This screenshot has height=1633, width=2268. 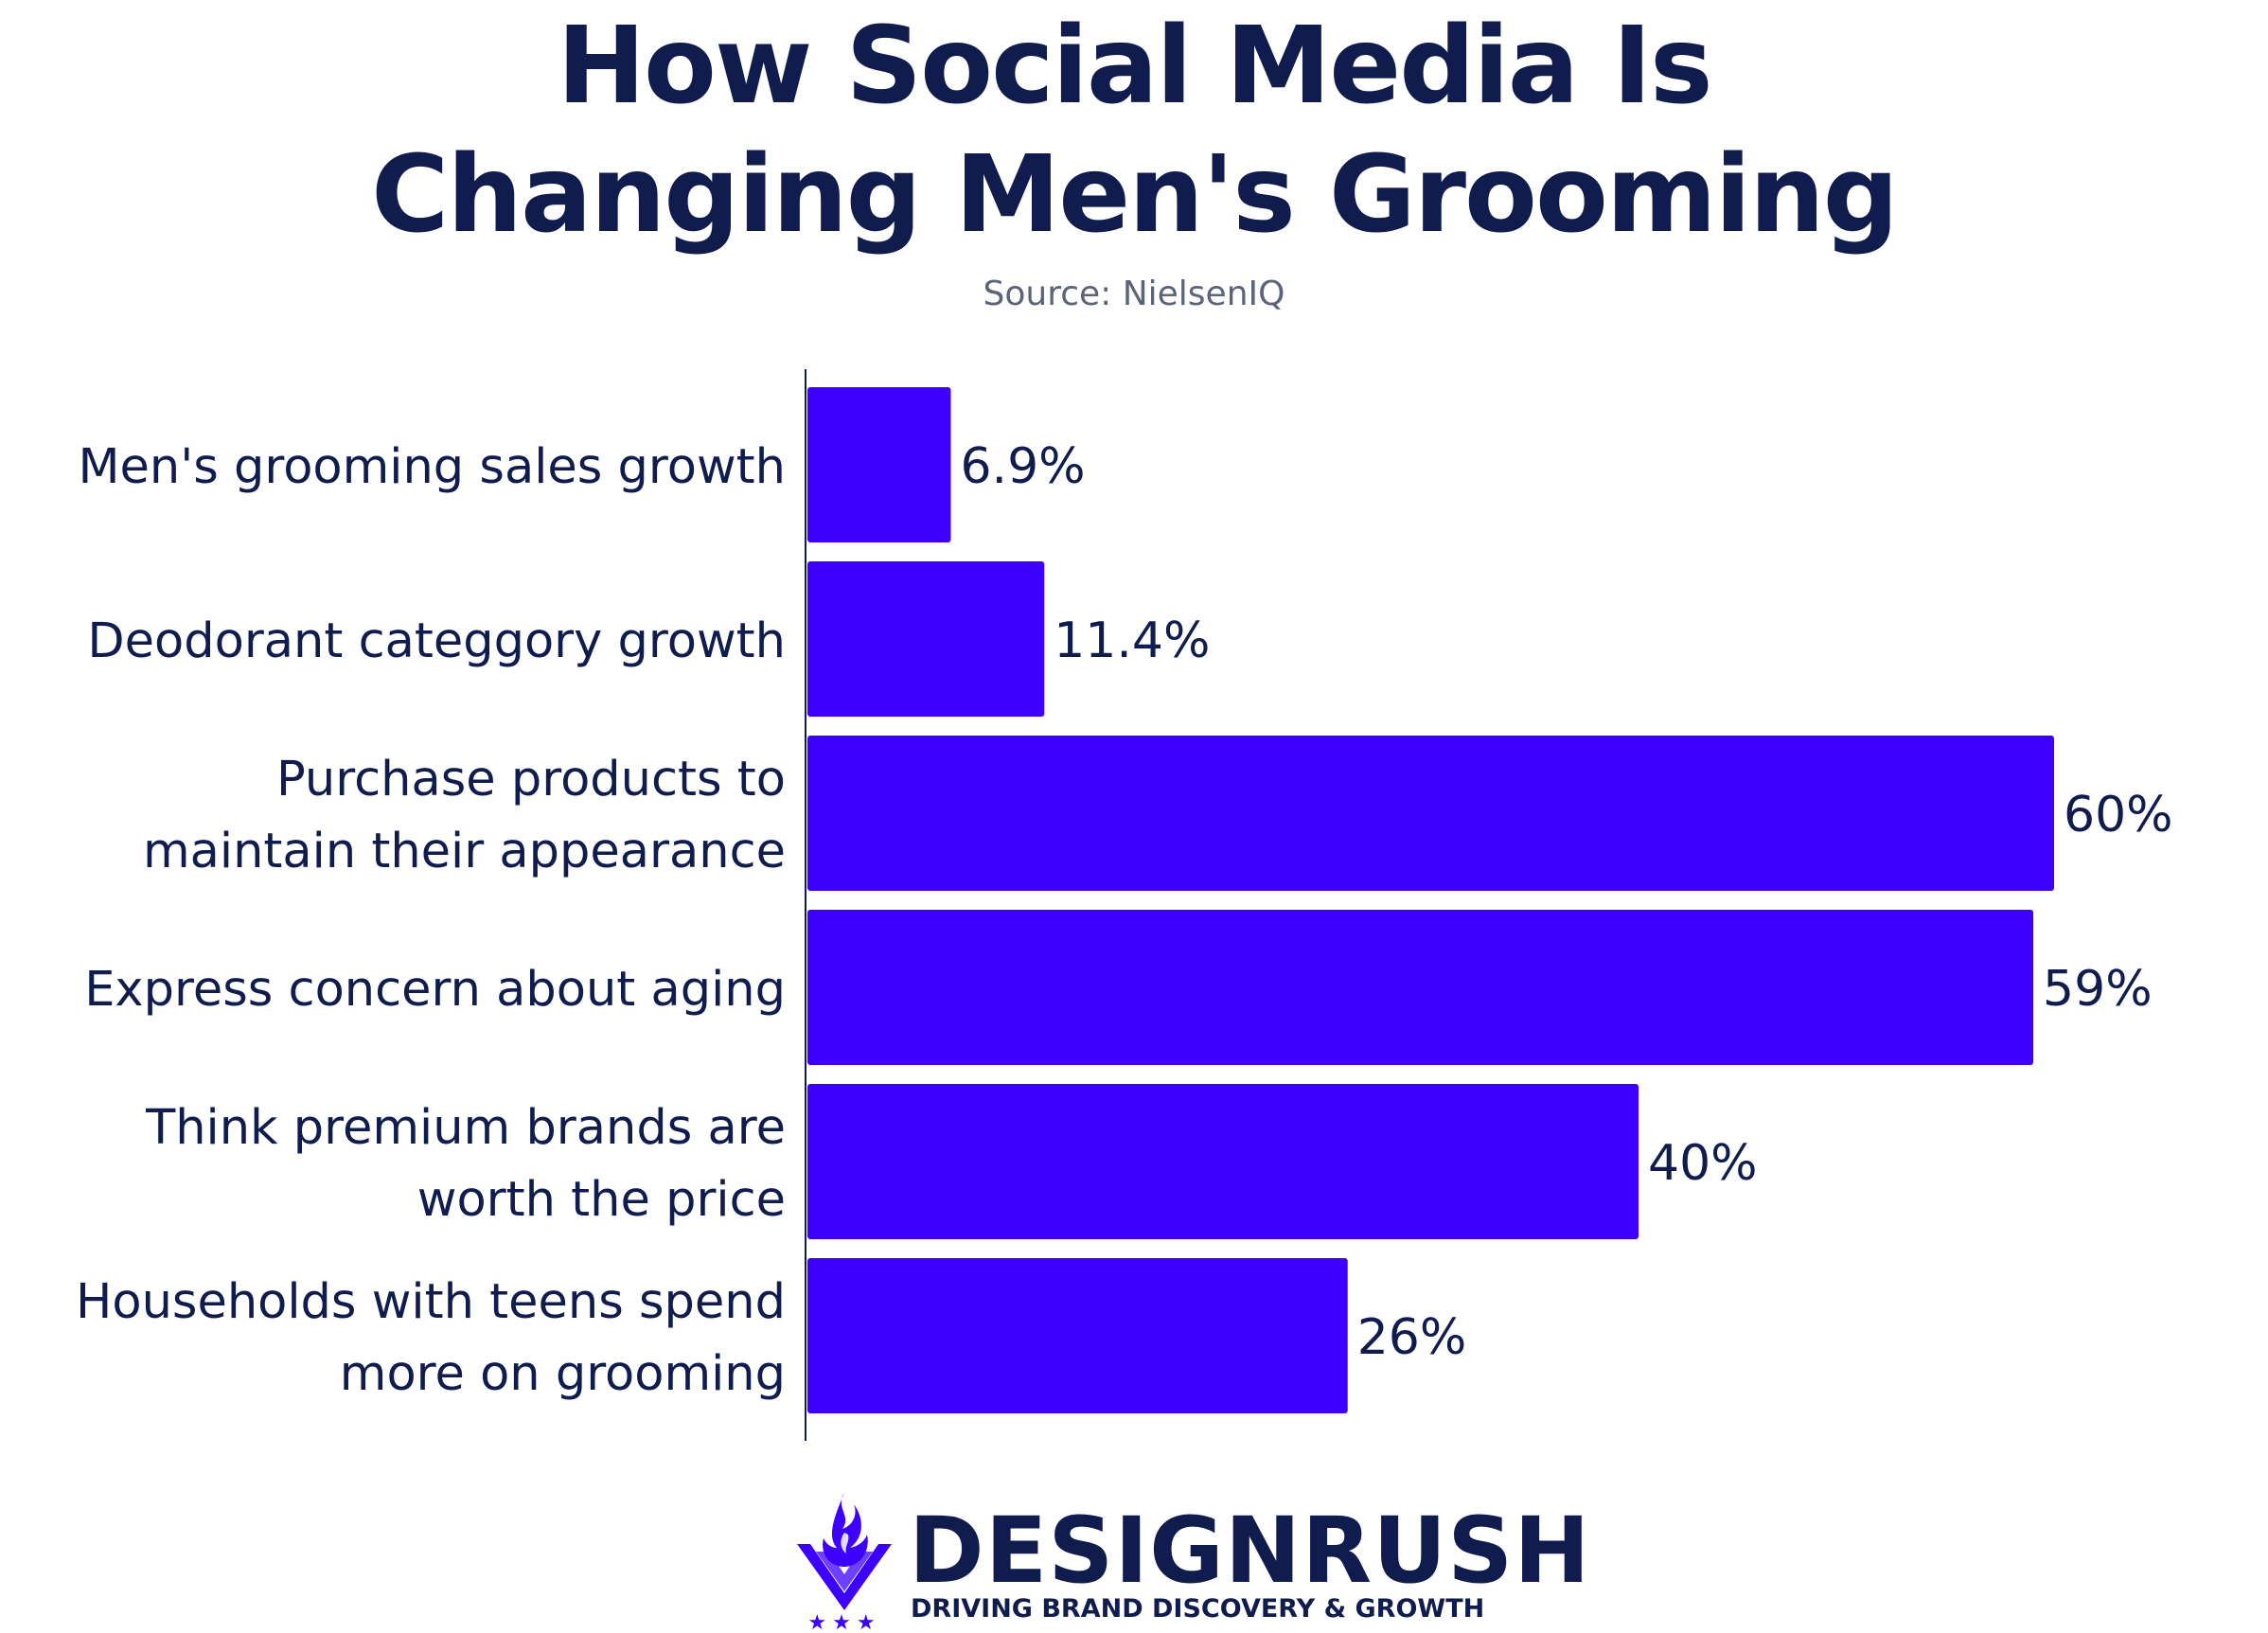 What do you see at coordinates (1198, 1609) in the screenshot?
I see `brand-tagline: DRIVING BRAND DISCOVERY & GROWTH` at bounding box center [1198, 1609].